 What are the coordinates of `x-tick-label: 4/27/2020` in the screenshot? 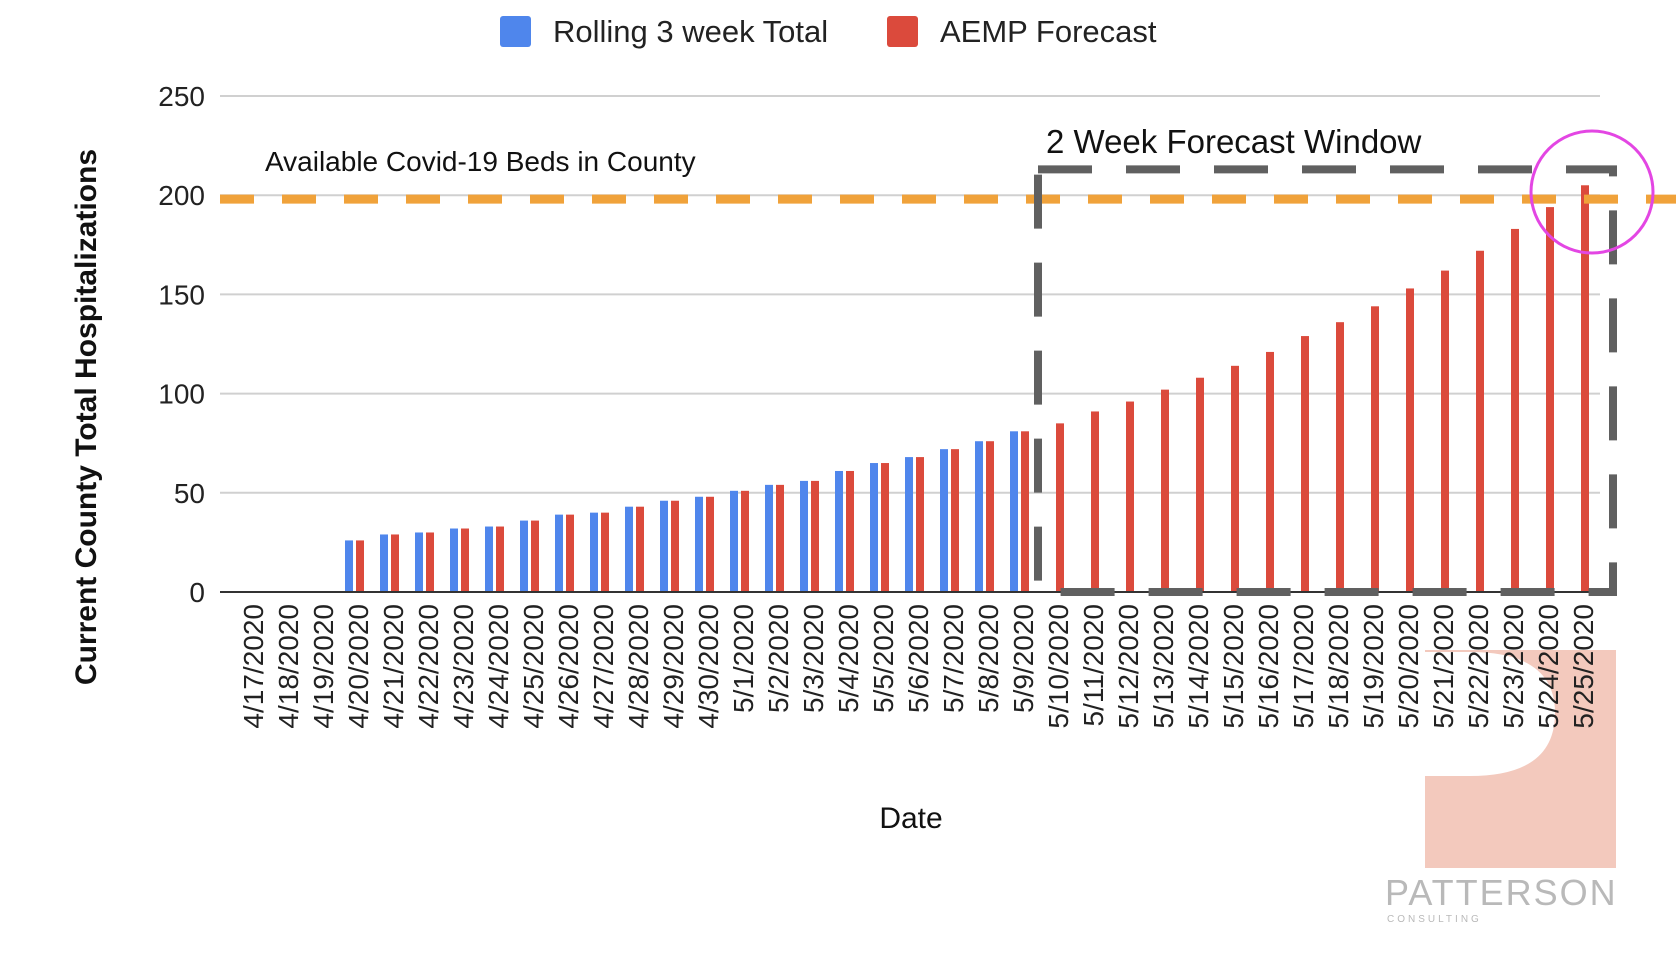 It's located at (603, 666).